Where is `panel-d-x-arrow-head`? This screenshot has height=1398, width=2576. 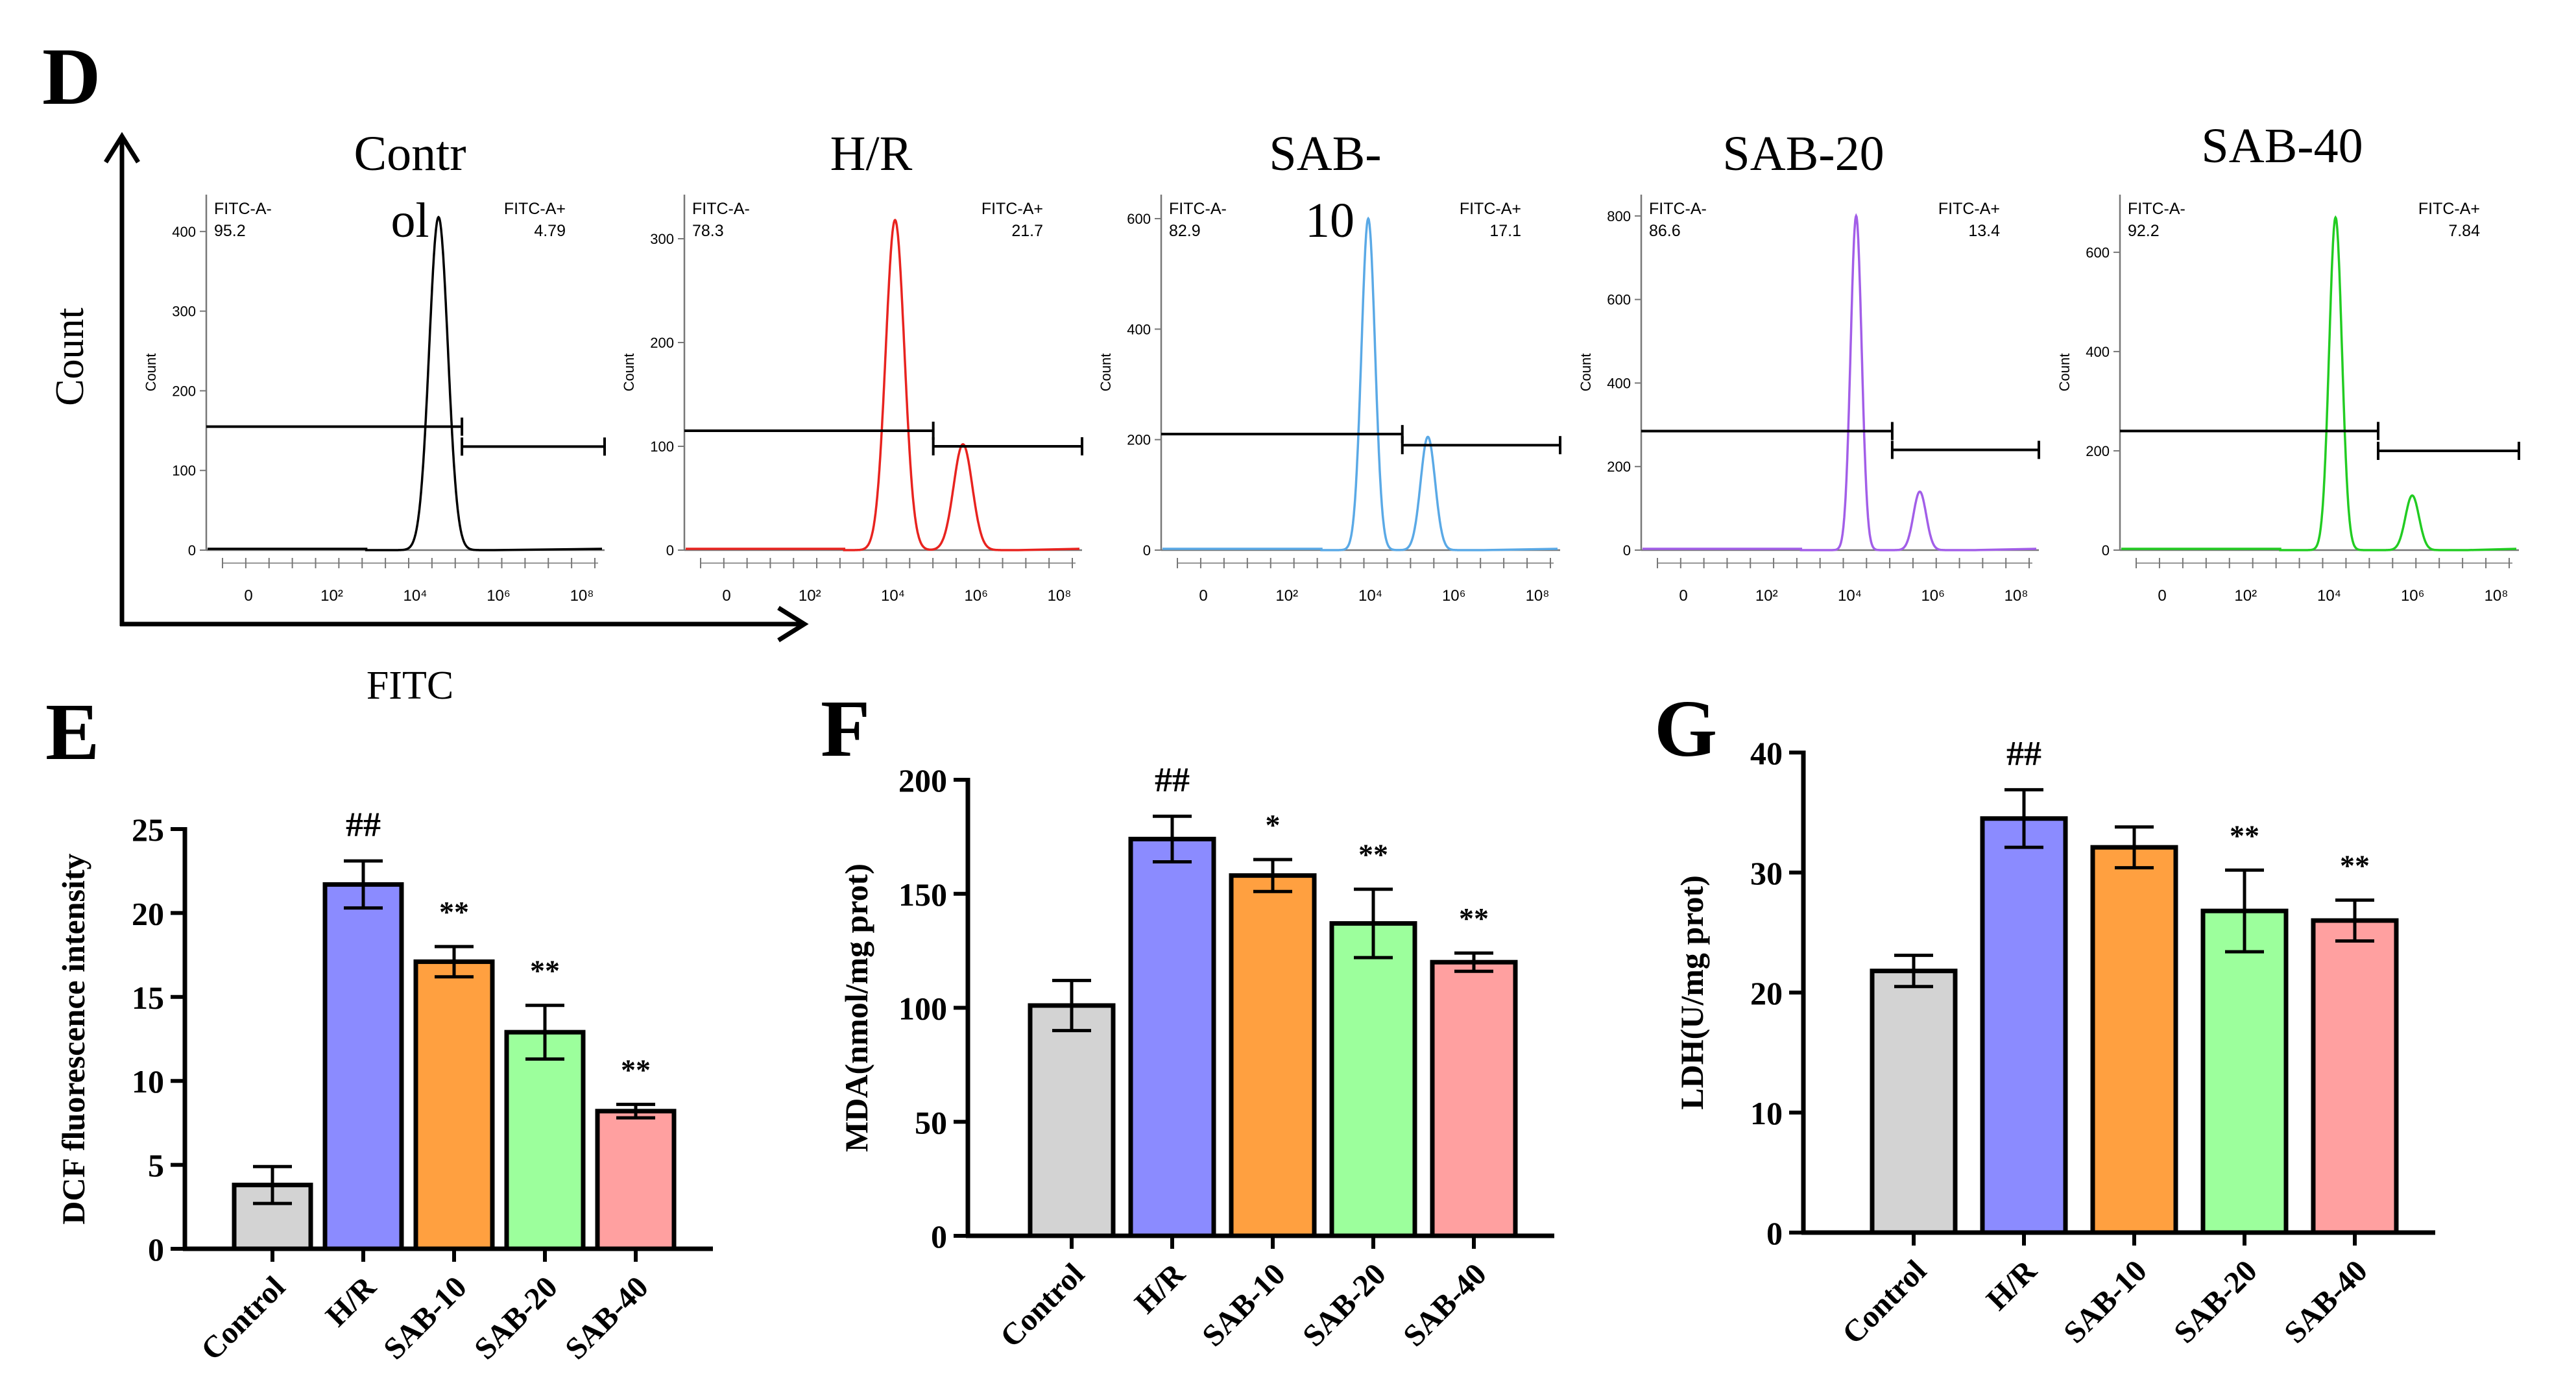
panel-d-x-arrow-head is located at coordinates (793, 624).